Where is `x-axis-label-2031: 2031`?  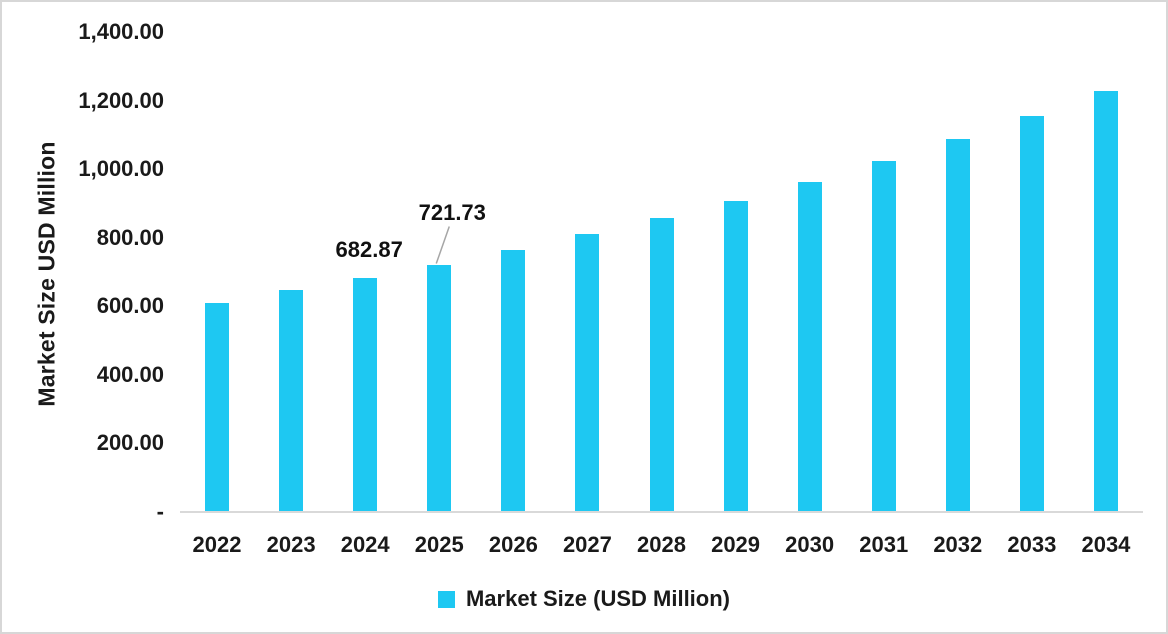
x-axis-label-2031: 2031 is located at coordinates (884, 544).